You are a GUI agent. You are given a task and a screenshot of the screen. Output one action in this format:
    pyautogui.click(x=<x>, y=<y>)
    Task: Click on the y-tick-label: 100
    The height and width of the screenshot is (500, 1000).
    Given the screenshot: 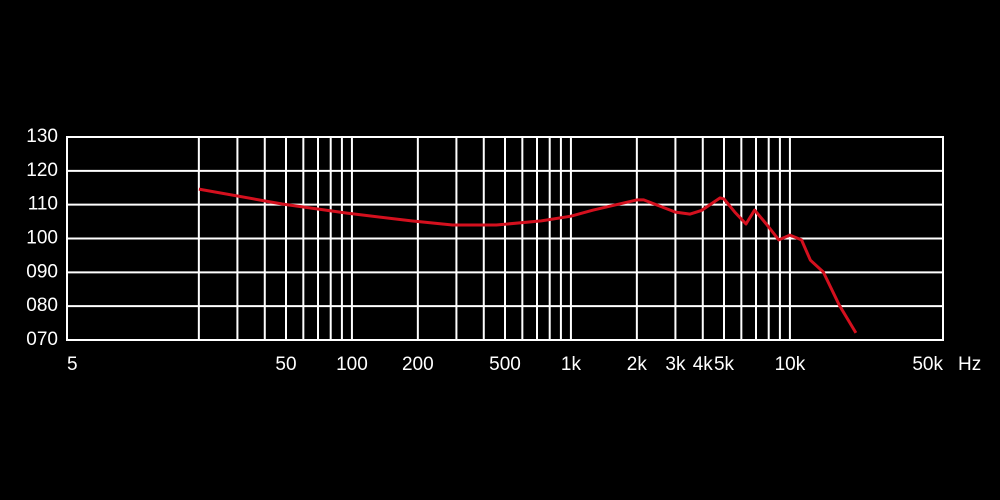 What is the action you would take?
    pyautogui.click(x=42, y=238)
    